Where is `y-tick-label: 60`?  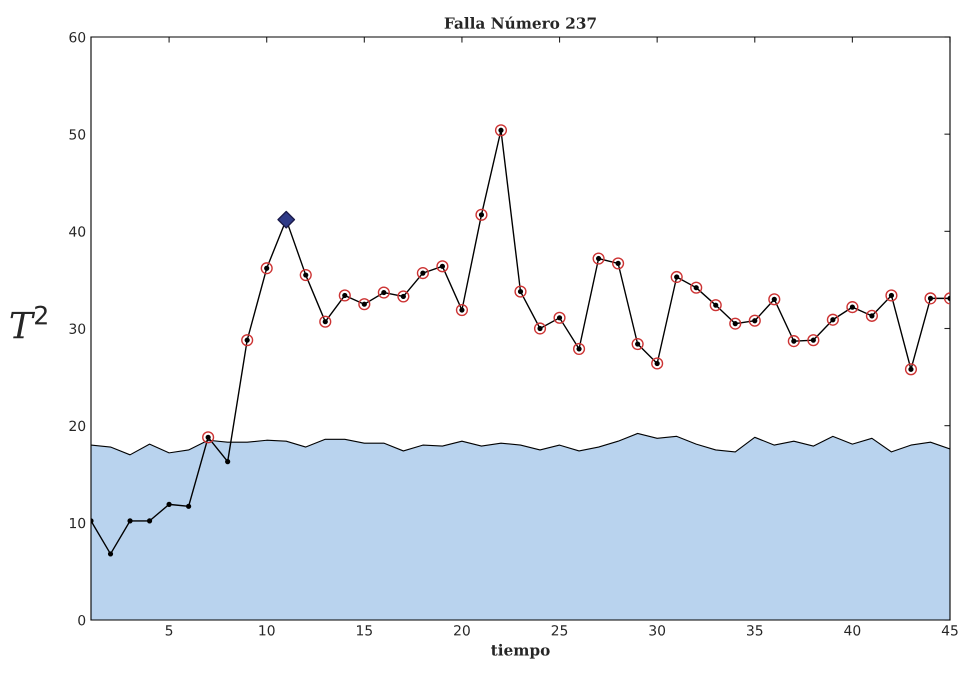 y-tick-label: 60 is located at coordinates (77, 37).